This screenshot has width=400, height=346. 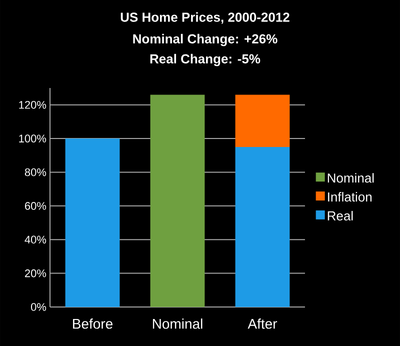 I want to click on y-tick-label: 0%, so click(x=38, y=307).